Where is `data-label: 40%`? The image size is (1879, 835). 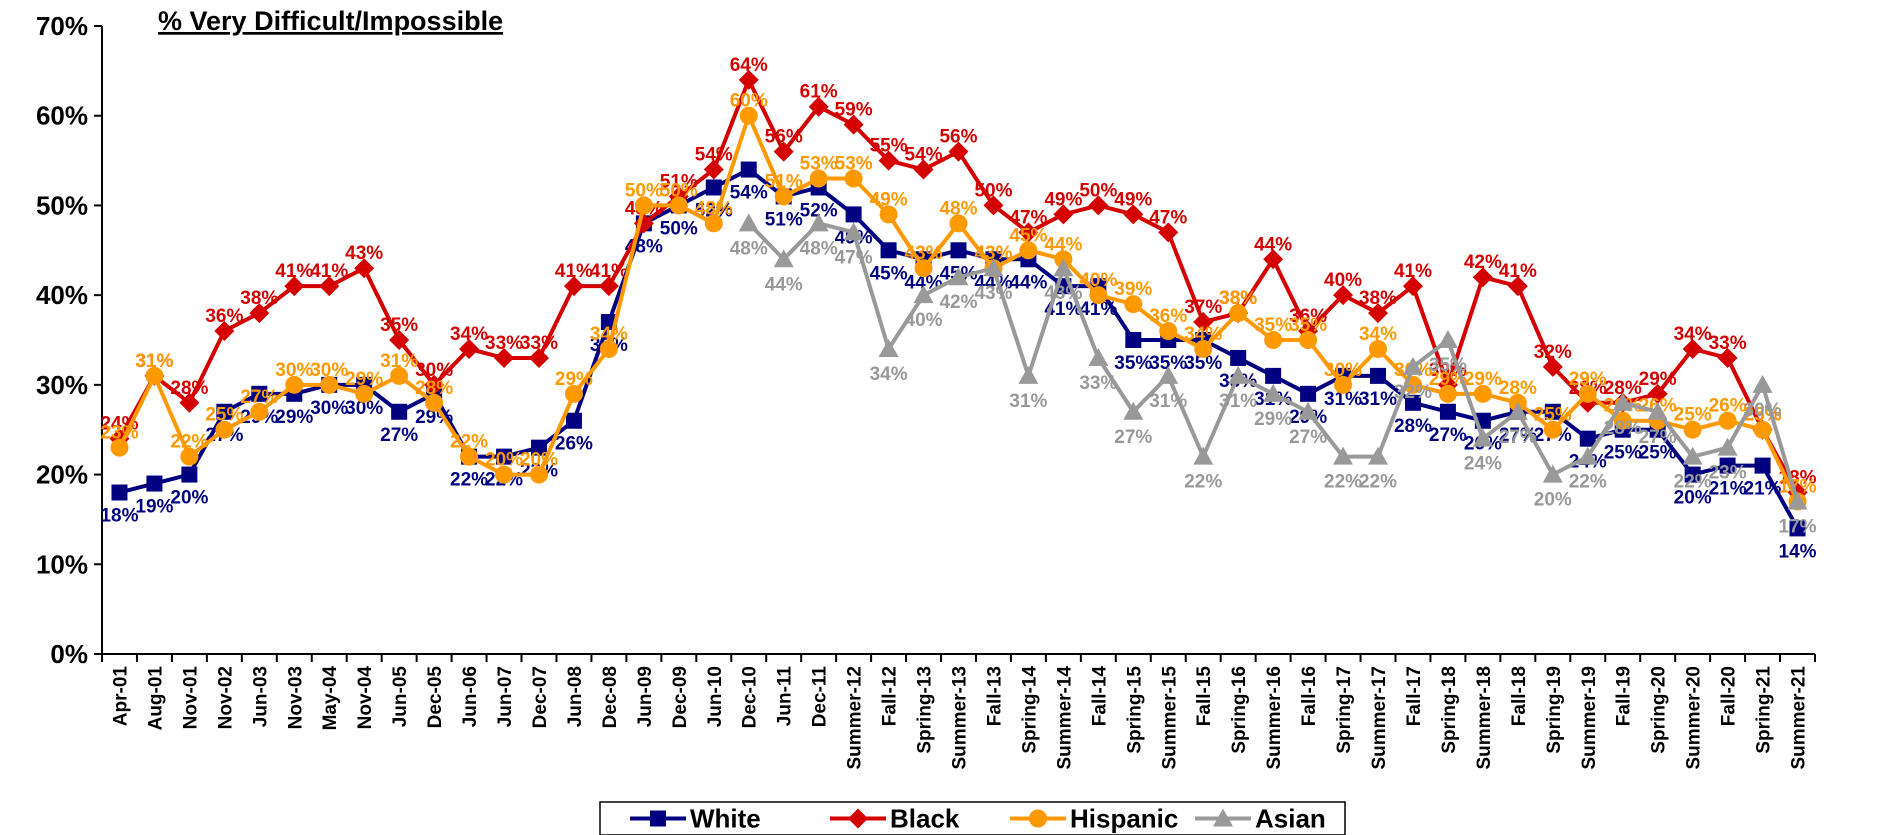
data-label: 40% is located at coordinates (1343, 280).